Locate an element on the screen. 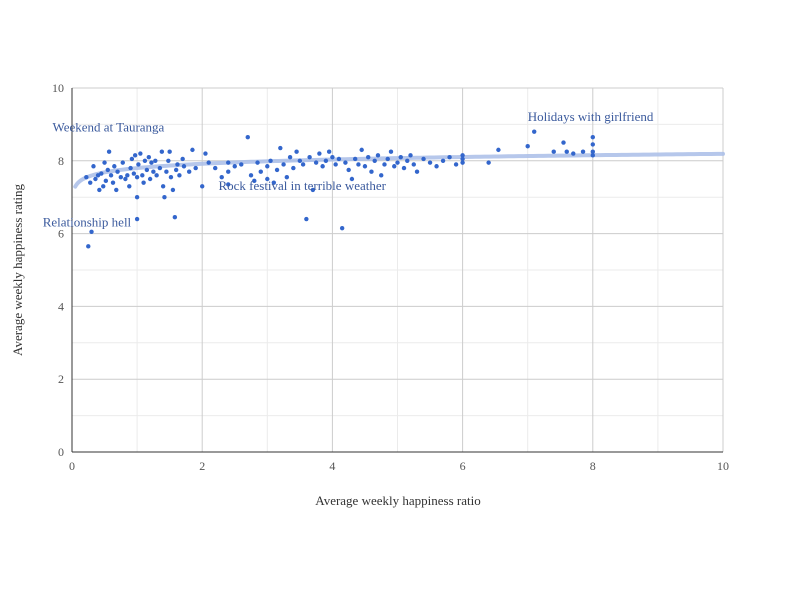 The image size is (800, 601). x-tick-label: 10 is located at coordinates (723, 466).